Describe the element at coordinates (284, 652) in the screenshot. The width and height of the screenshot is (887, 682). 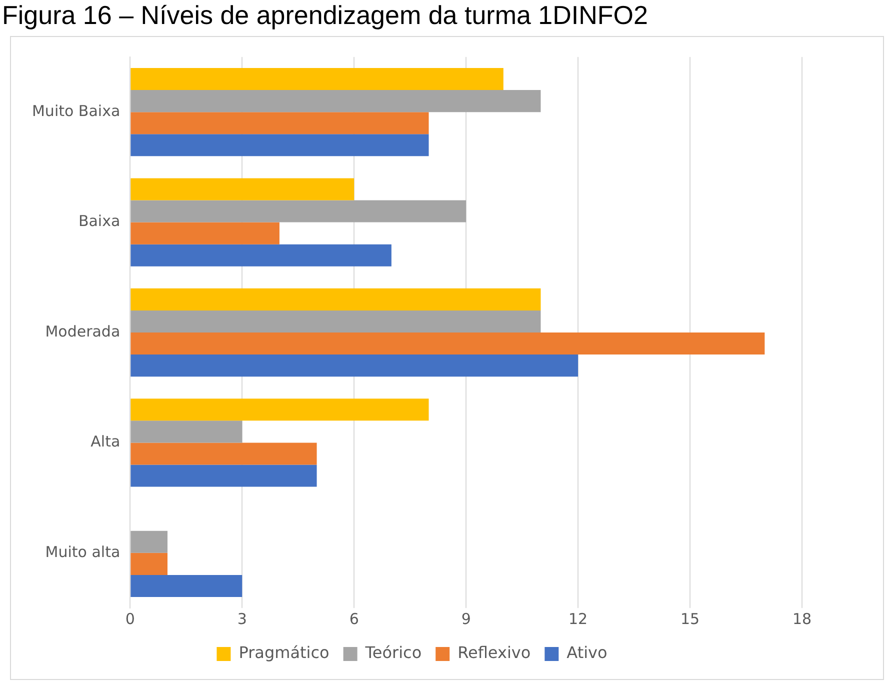
I see `legend-label: Pragmático` at that location.